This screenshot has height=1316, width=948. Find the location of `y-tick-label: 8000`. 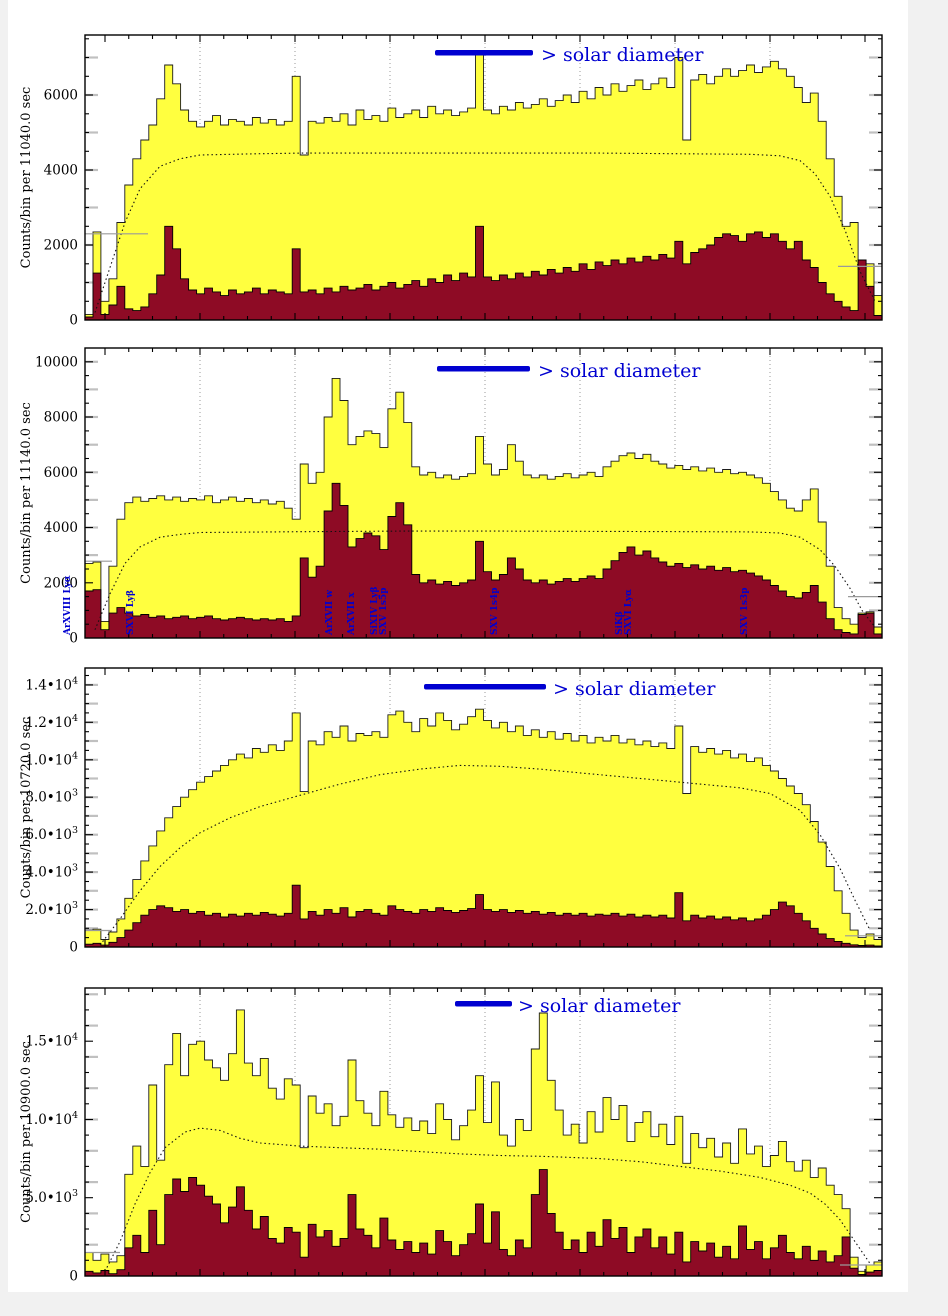

y-tick-label: 8000 is located at coordinates (61, 418).